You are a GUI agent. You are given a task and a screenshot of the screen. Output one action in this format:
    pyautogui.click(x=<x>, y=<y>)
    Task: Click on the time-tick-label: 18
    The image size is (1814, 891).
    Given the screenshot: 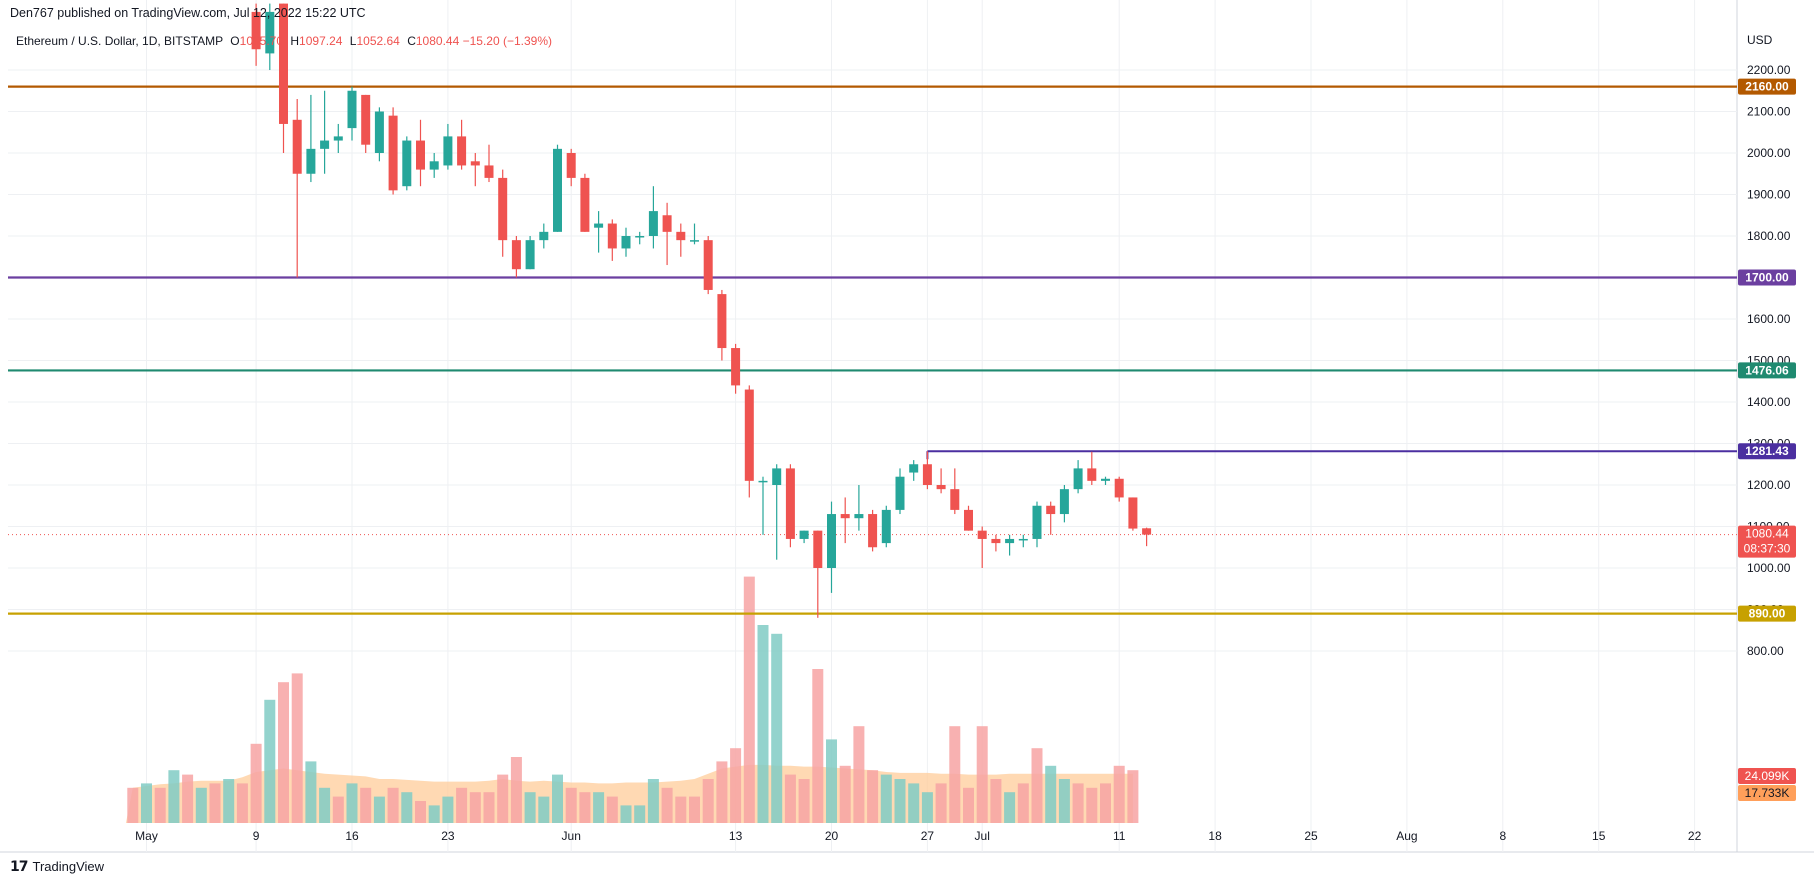 What is the action you would take?
    pyautogui.click(x=1215, y=836)
    